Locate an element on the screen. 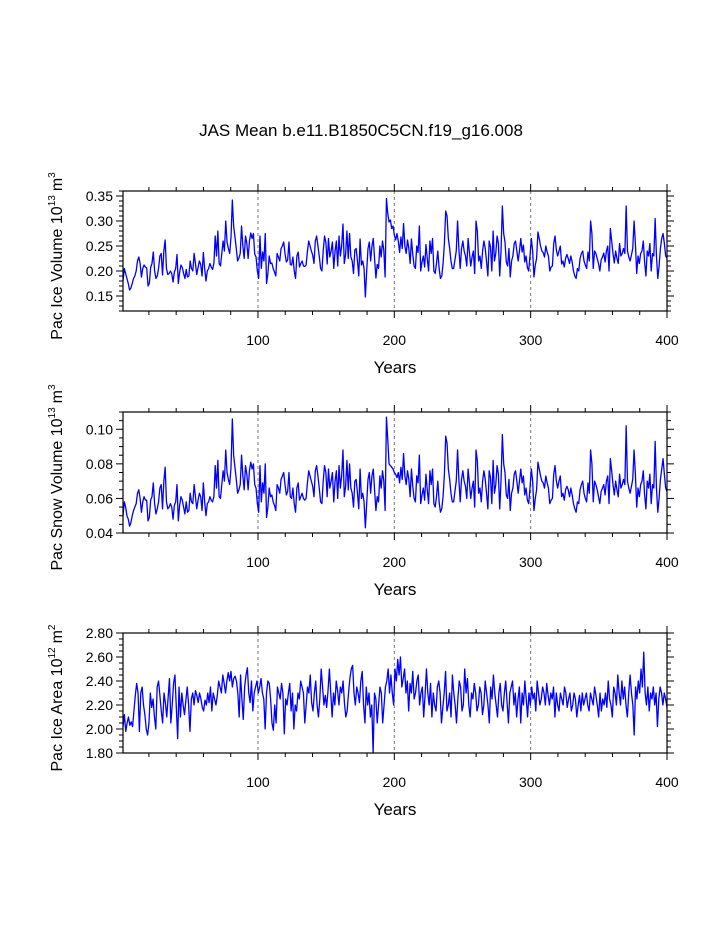 Image resolution: width=723 pixels, height=935 pixels. xlabel-snow-volume: Years is located at coordinates (395, 589).